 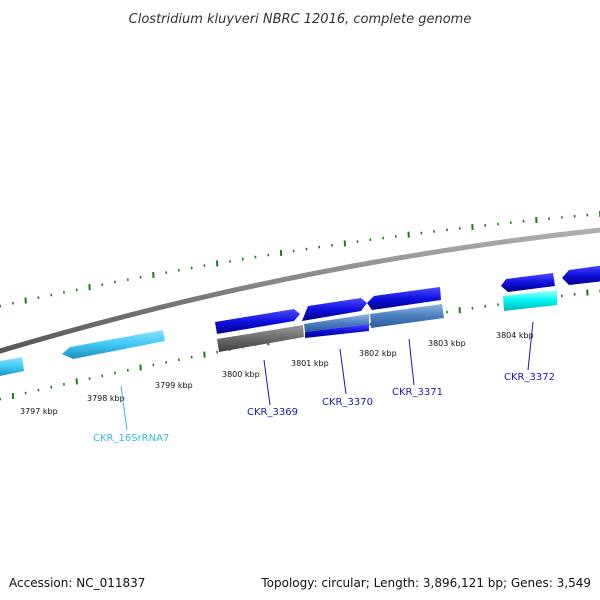 I want to click on band-ckr-3370-steel, so click(x=336, y=323).